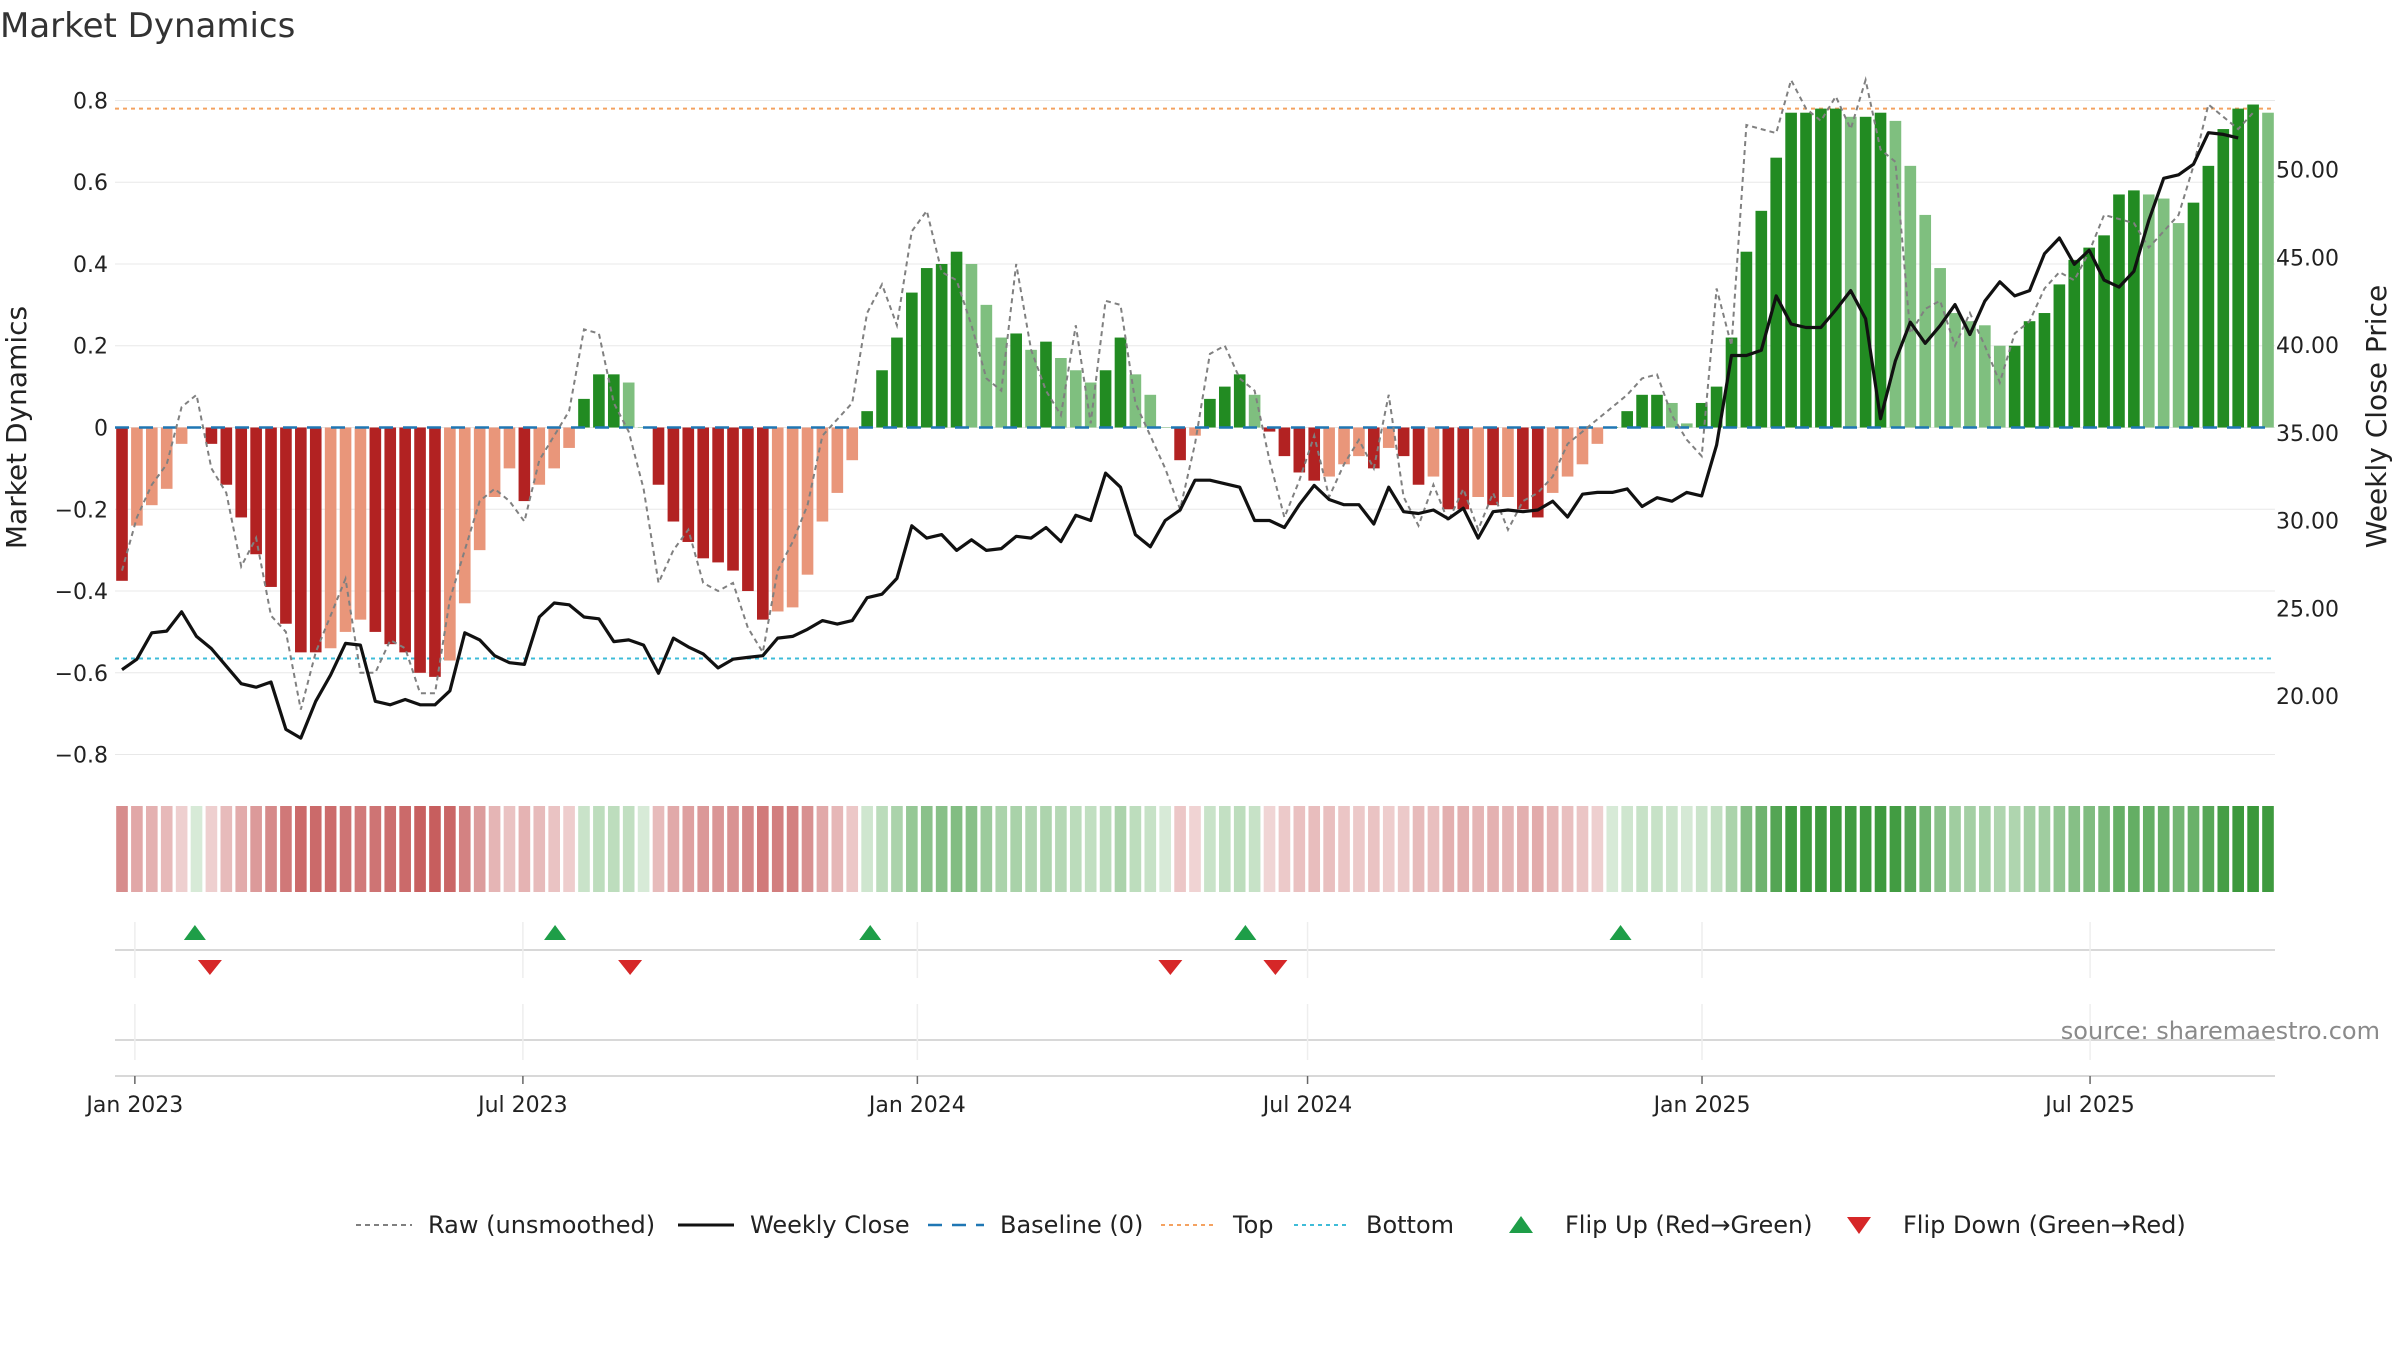 The height and width of the screenshot is (1350, 2400). Describe the element at coordinates (2307, 697) in the screenshot. I see `right-tick-label: 20.00` at that location.